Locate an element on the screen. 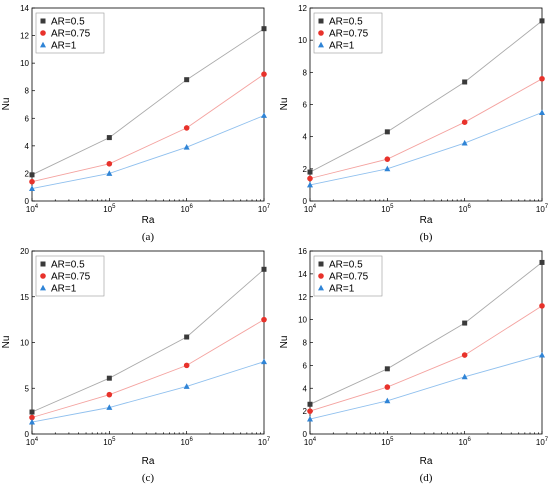 Image resolution: width=550 pixels, height=487 pixels. y-tick-label: 5 is located at coordinates (27, 388).